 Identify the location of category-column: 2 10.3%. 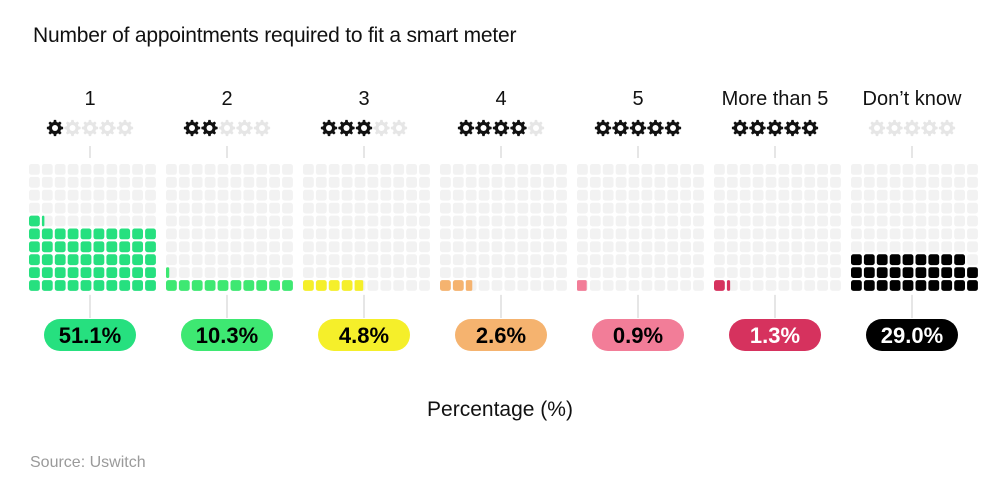
(229, 219).